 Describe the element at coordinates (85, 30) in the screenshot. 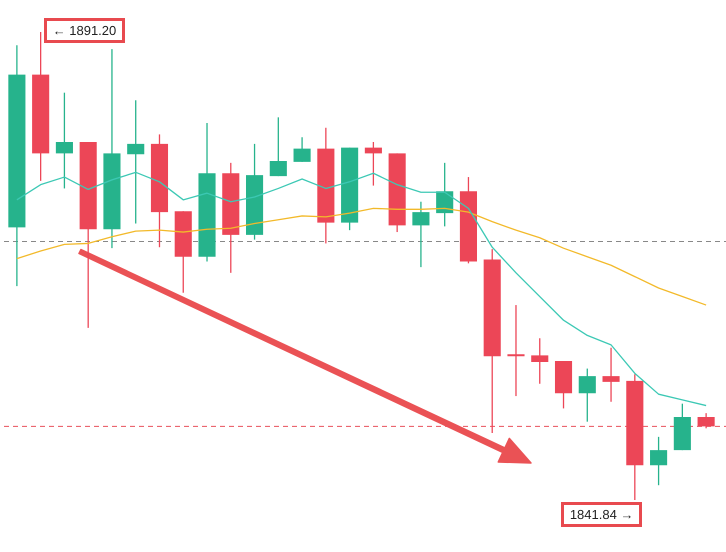

I see `annotation: ← 1891.20` at that location.